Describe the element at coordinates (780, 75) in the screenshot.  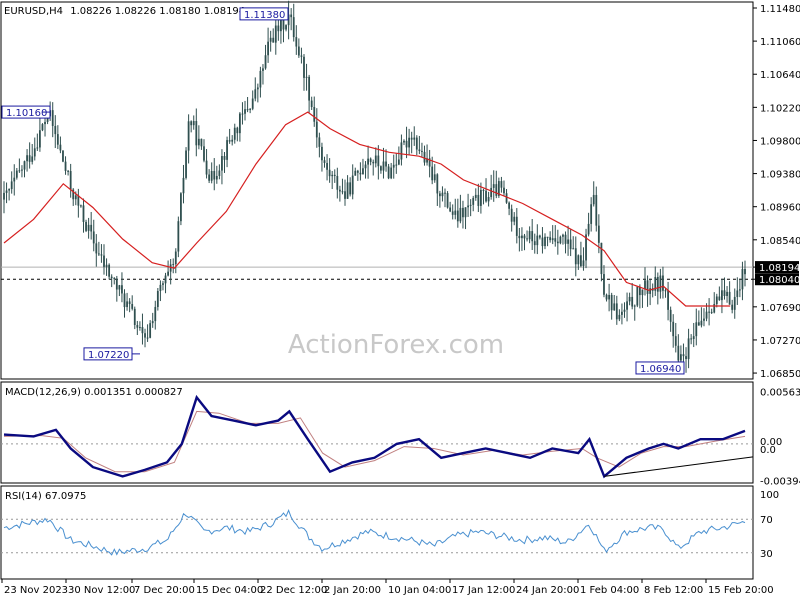
I see `price-tick-label: 1.10640` at that location.